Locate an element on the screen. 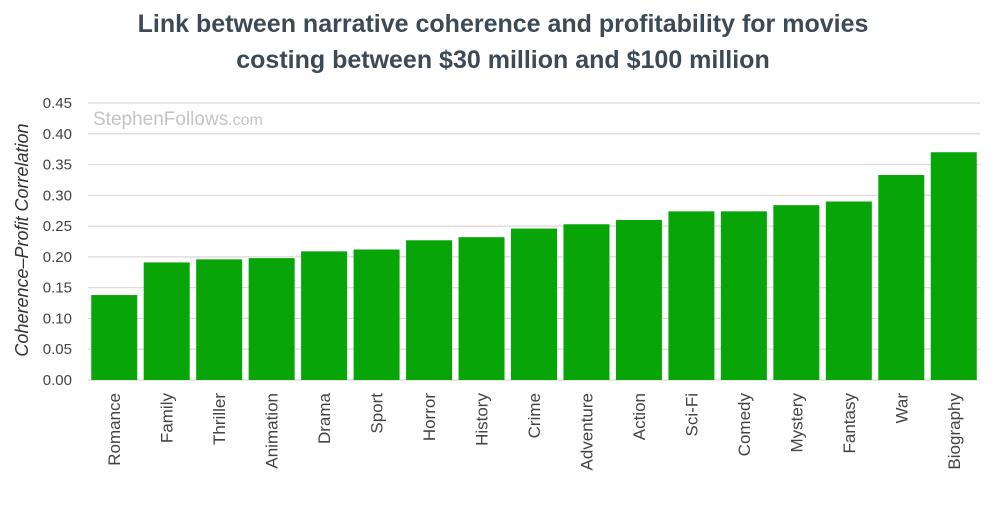 Image resolution: width=1006 pixels, height=512 pixels. bar-adventure is located at coordinates (586, 302).